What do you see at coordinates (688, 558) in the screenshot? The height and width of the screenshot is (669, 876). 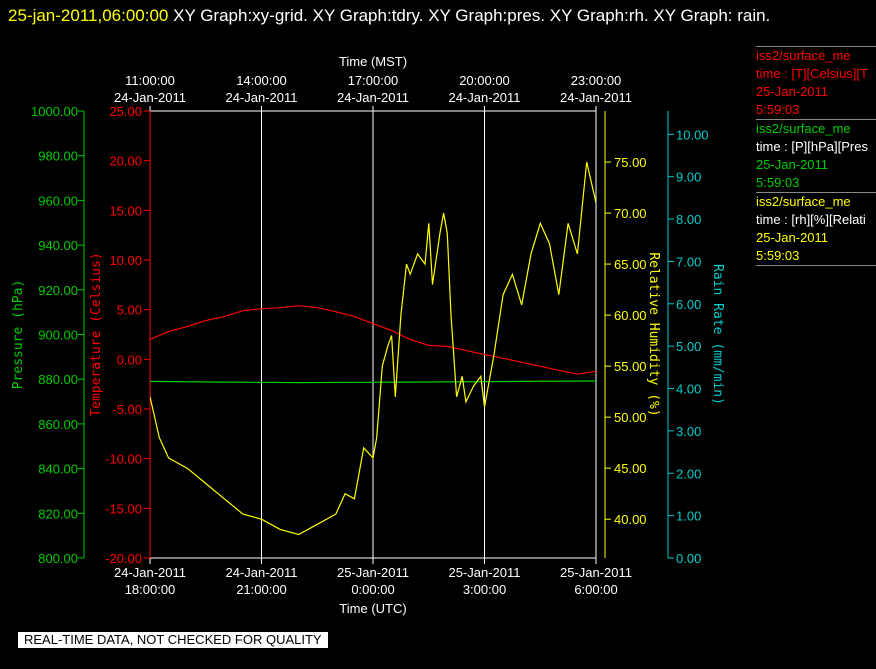 I see `rain-tick-label: 0.00` at bounding box center [688, 558].